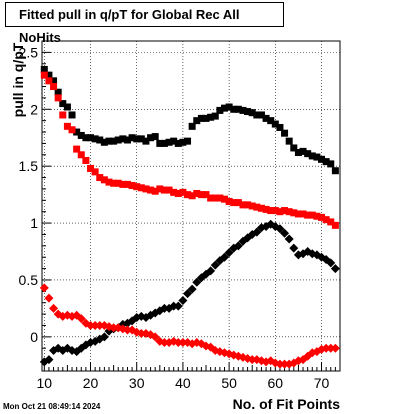 This screenshot has width=400, height=414. Describe the element at coordinates (29, 166) in the screenshot. I see `y-tick-label: 1.5` at that location.